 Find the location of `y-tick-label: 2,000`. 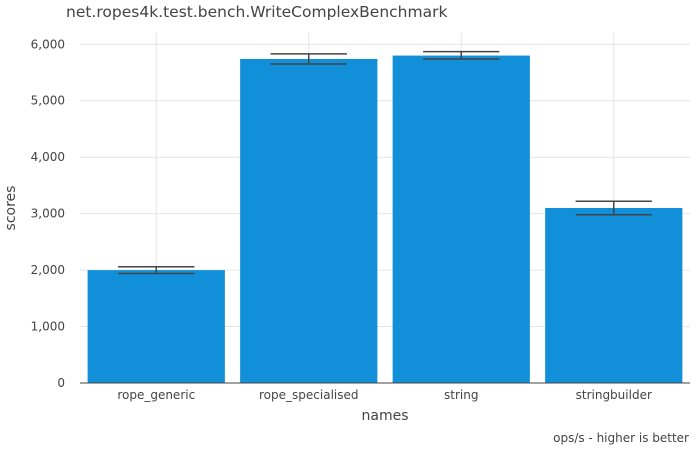

y-tick-label: 2,000 is located at coordinates (48, 270).